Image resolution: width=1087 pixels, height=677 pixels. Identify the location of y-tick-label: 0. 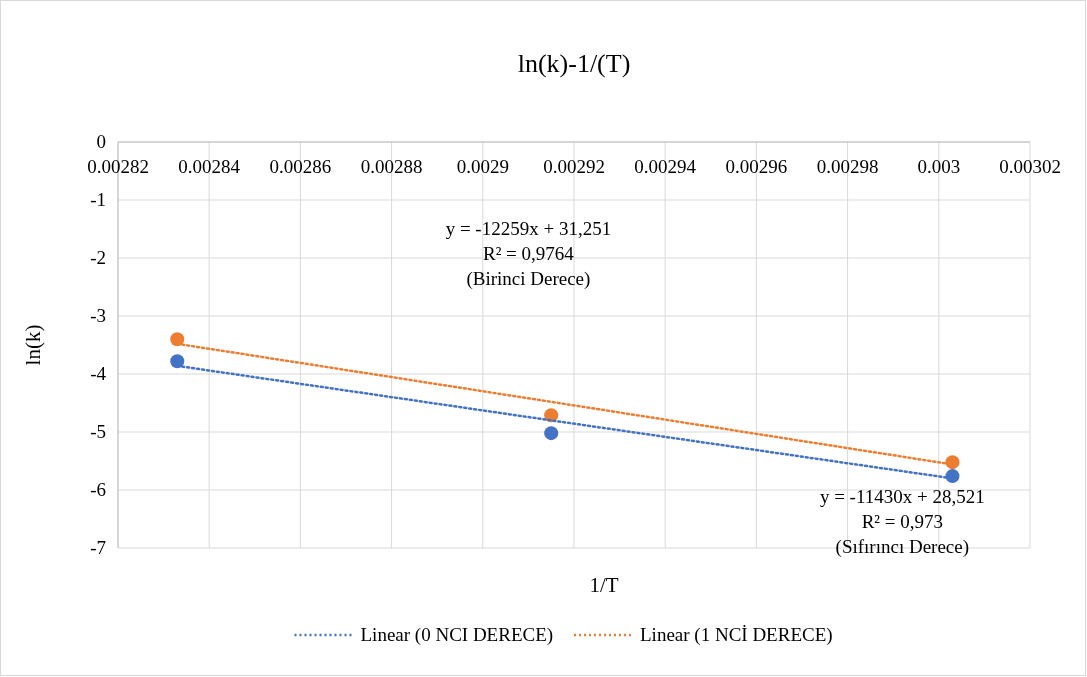
(101, 141).